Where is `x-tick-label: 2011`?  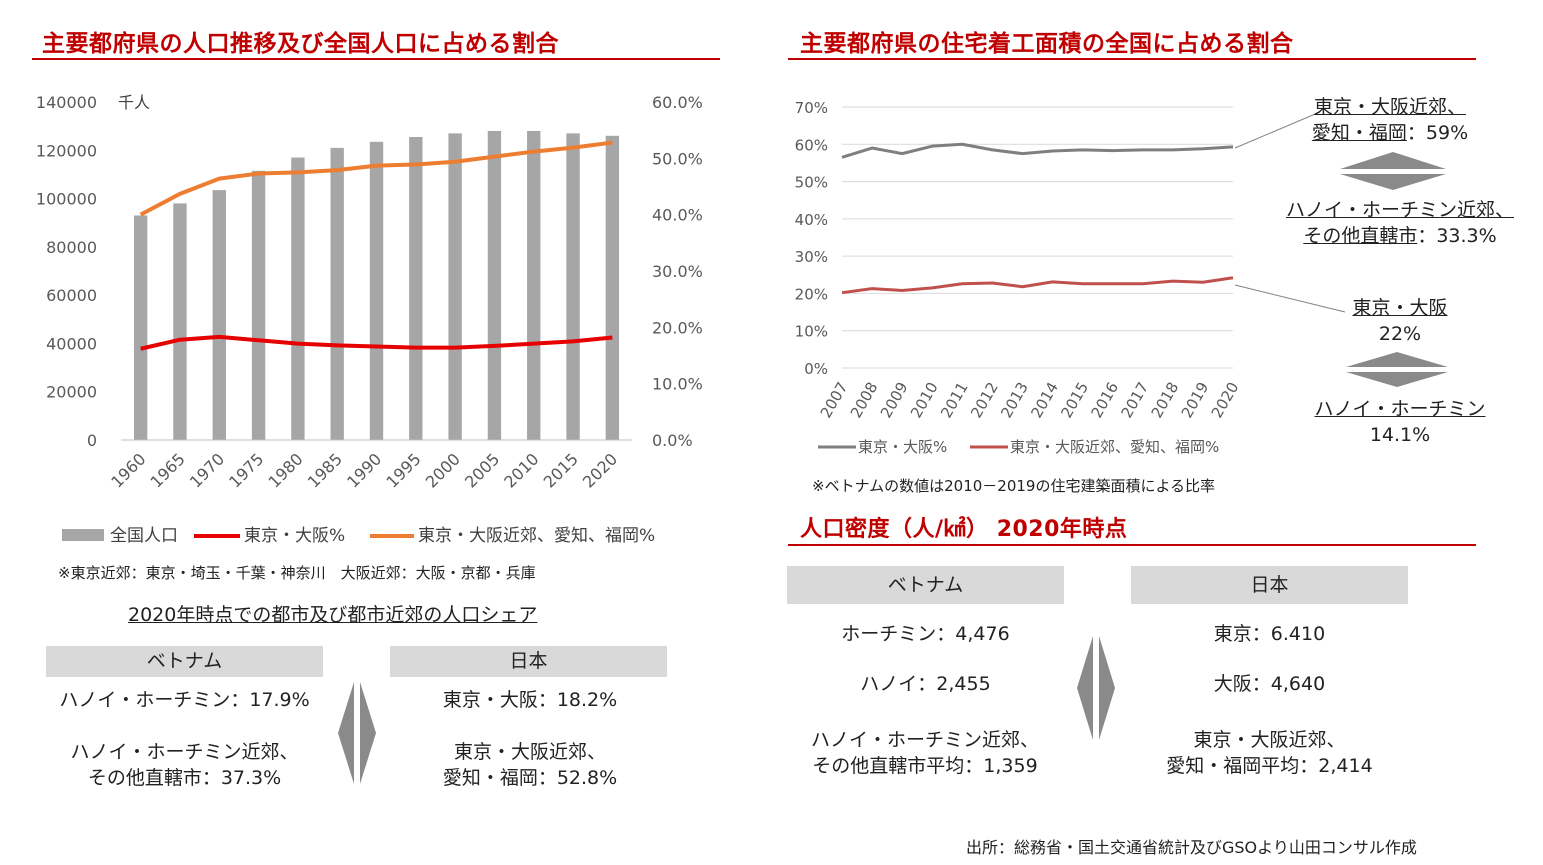
x-tick-label: 2011 is located at coordinates (954, 400).